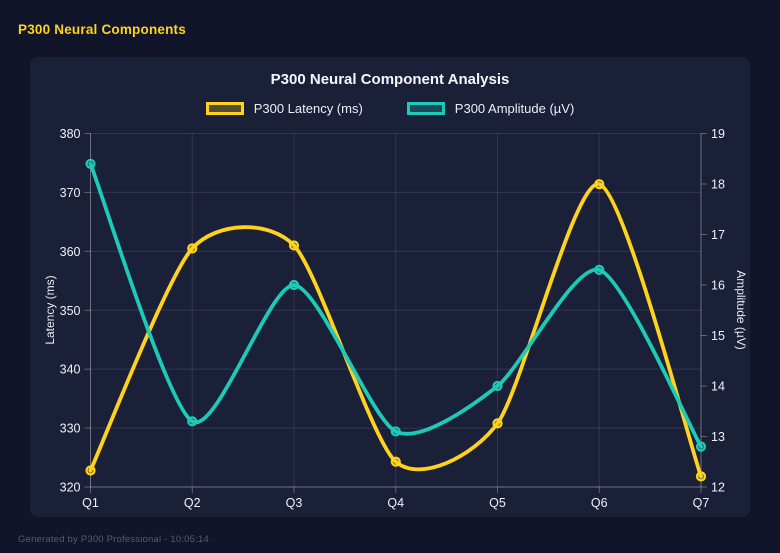 This screenshot has height=553, width=780. I want to click on chart-title: P300 Neural Component Analysis, so click(390, 79).